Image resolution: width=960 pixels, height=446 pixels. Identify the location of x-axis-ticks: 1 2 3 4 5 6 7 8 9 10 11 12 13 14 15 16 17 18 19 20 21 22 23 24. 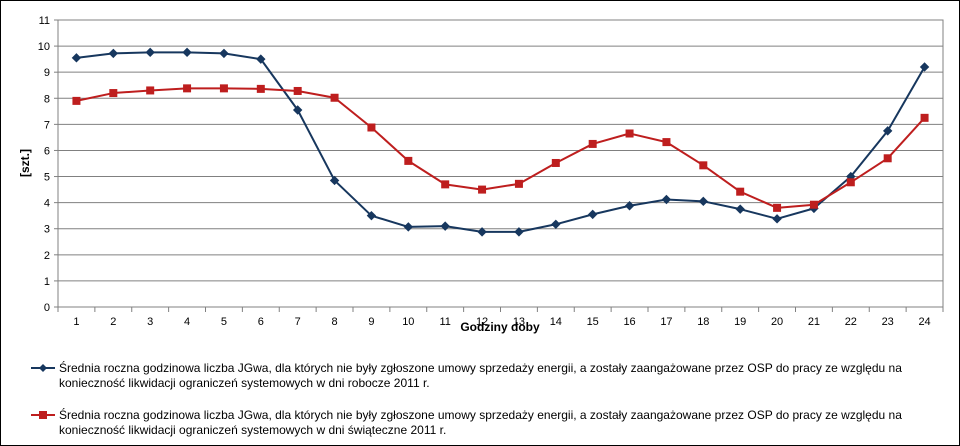
(500, 317).